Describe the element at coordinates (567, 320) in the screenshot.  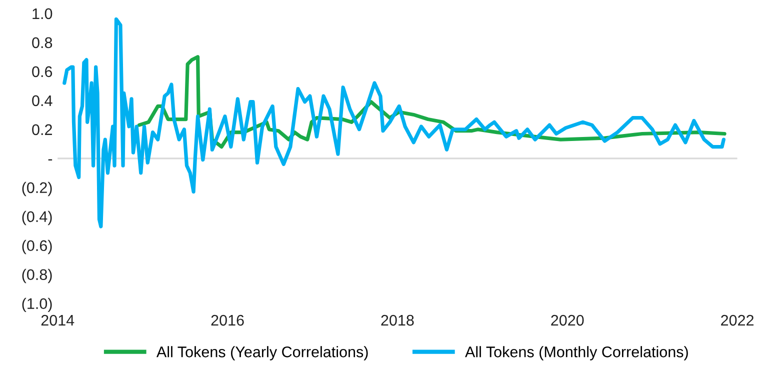
I see `x-tick-label: 2020` at that location.